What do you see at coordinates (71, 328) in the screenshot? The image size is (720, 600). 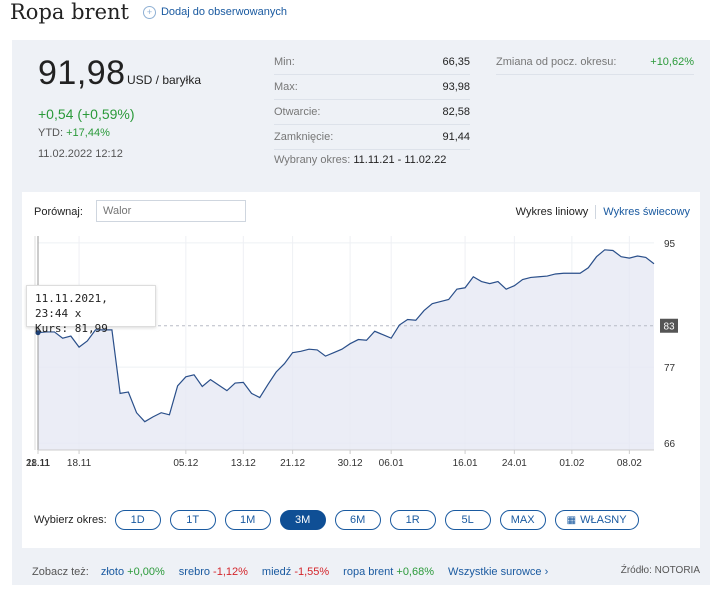 I see `tooltip-rate: Kurs: 81,99` at bounding box center [71, 328].